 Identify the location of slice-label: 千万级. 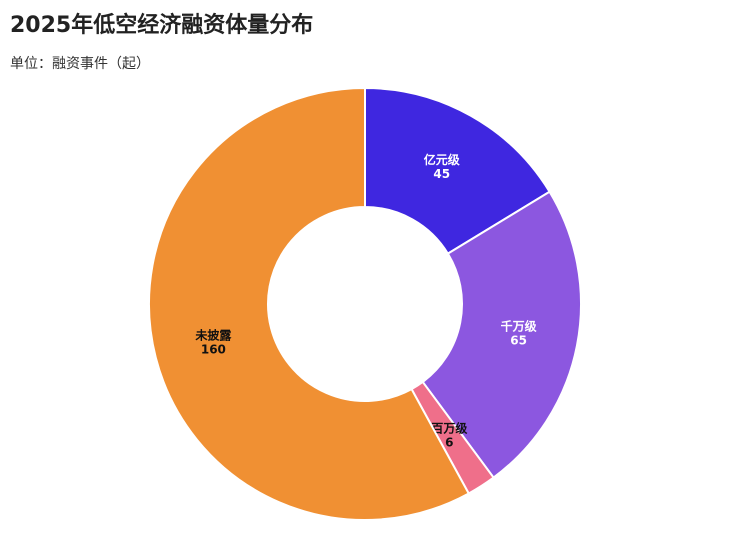
(519, 326).